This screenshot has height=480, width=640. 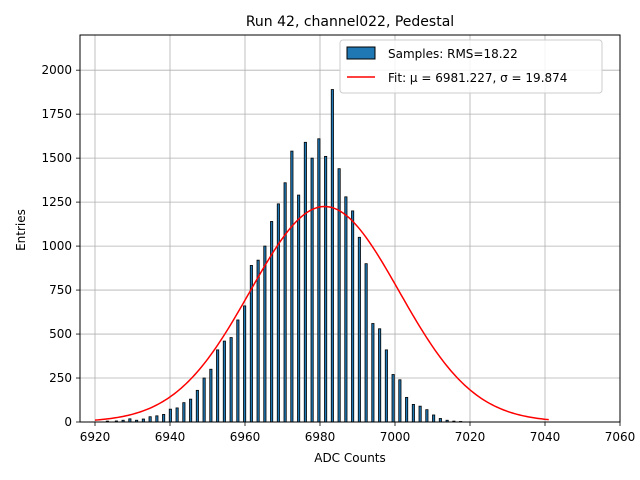 I want to click on legend-label-fit: Fit: μ = 6981.227, σ = 19.874, so click(x=477, y=78).